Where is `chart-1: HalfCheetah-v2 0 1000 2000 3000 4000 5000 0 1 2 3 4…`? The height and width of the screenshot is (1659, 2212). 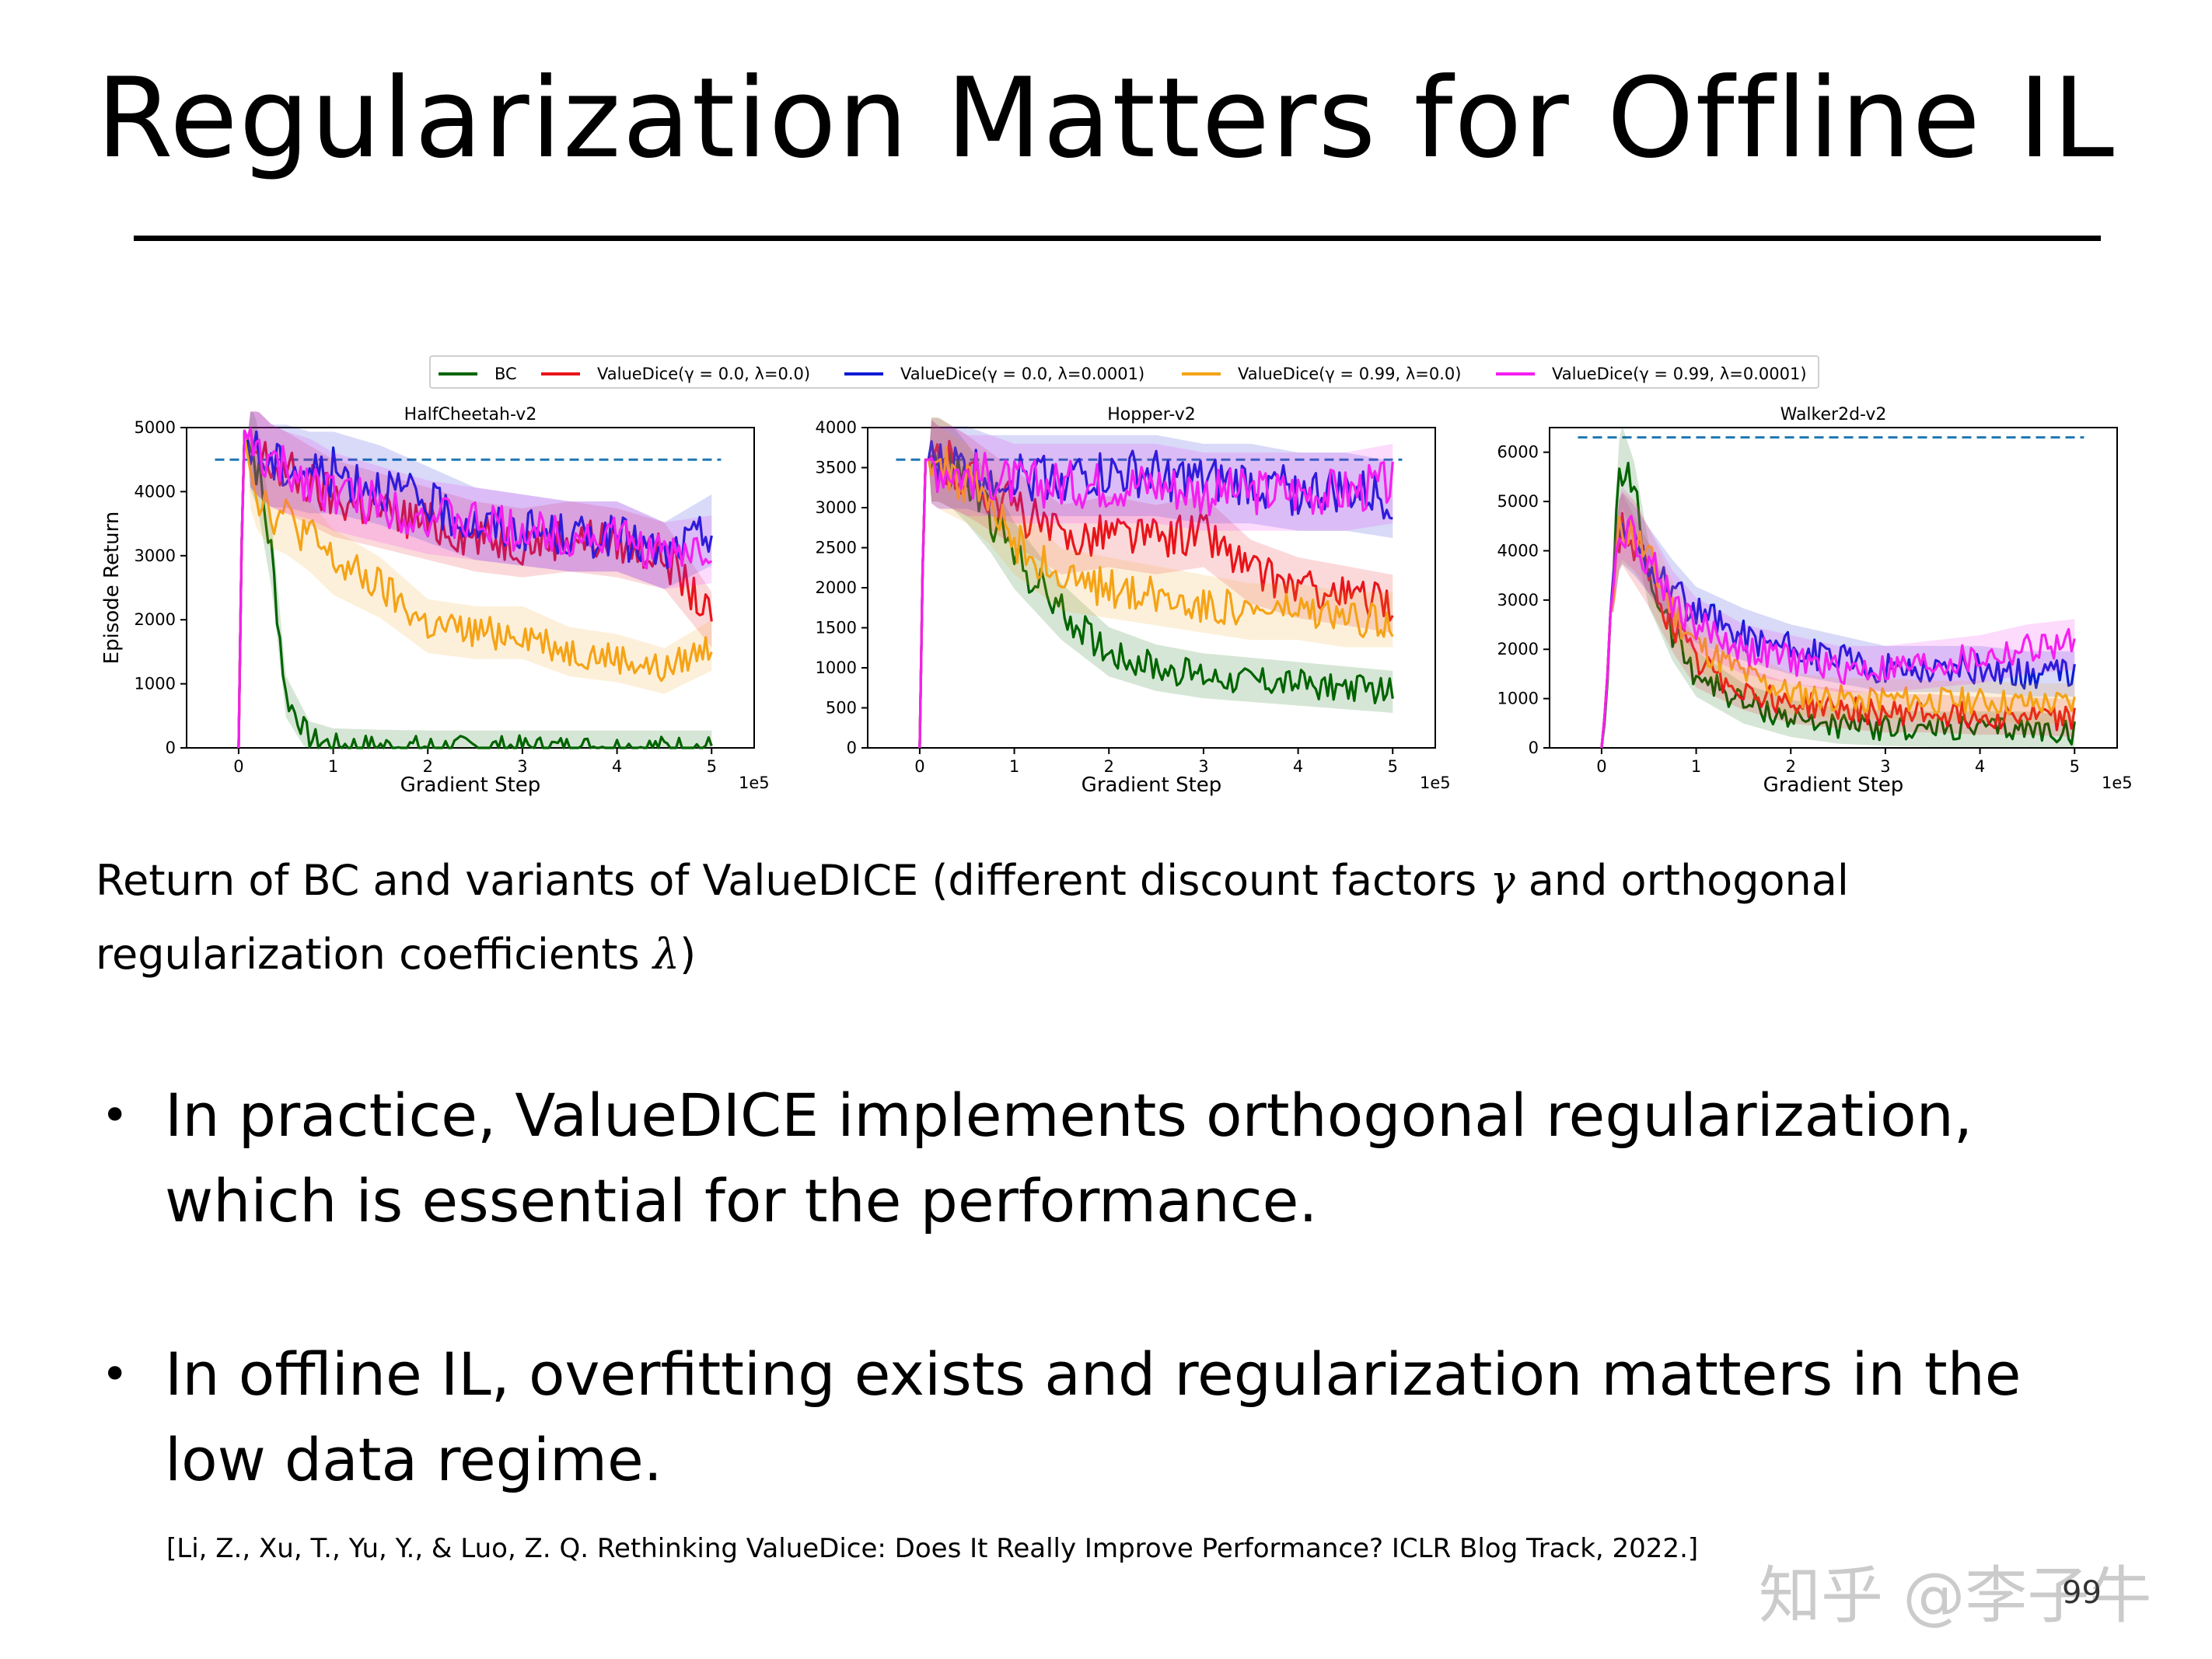
chart-1: HalfCheetah-v2 0 1000 2000 3000 4000 5000 0 1 2 3 4… is located at coordinates (435, 601).